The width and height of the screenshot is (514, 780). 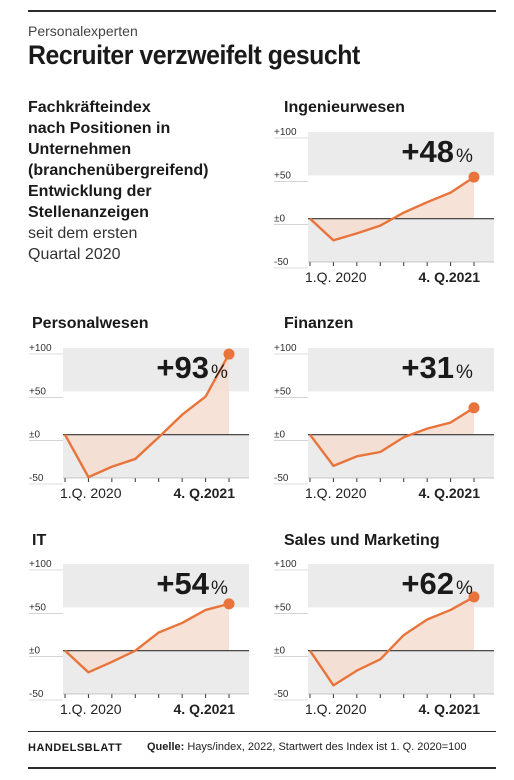 What do you see at coordinates (83, 31) in the screenshot?
I see `kicker: Personalexperten` at bounding box center [83, 31].